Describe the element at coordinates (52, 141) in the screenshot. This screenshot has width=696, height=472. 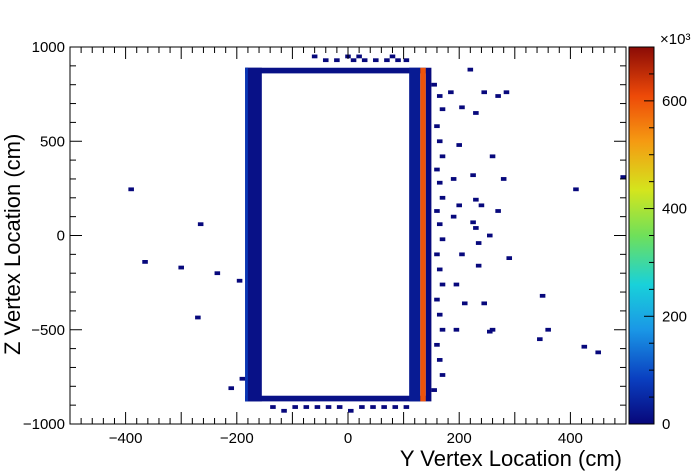
I see `y-tick-label: 500` at that location.